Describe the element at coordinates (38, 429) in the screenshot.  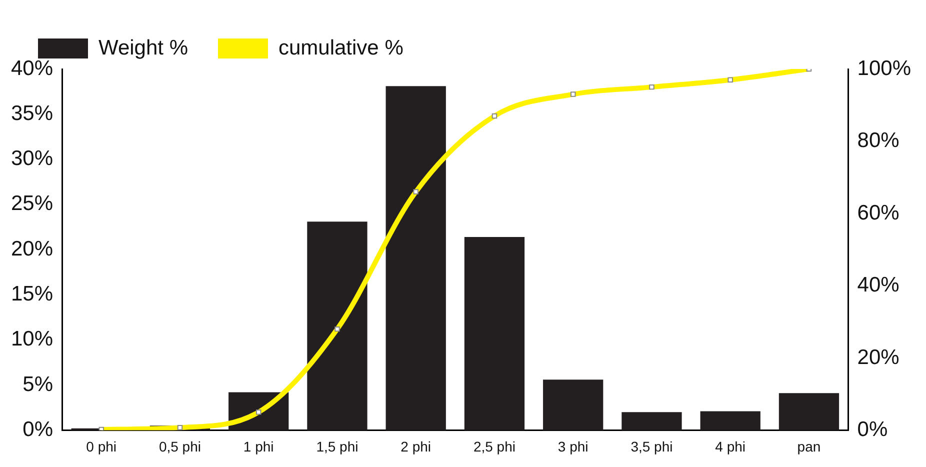
I see `y-tick-label: 0%` at that location.